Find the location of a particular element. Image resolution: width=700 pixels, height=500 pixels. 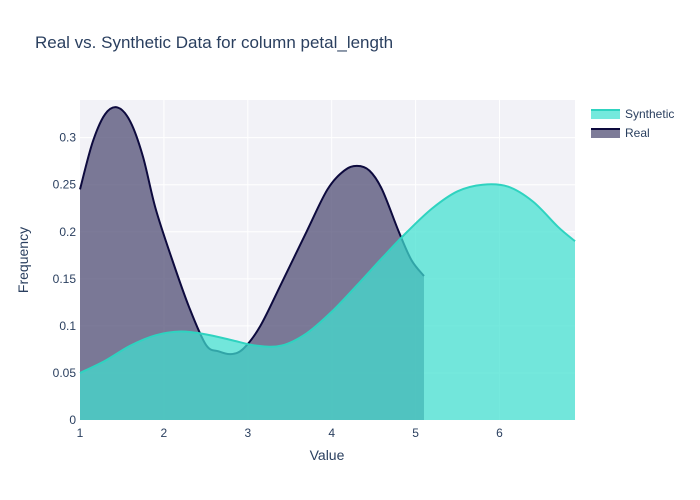

x-tick-label: 6 is located at coordinates (499, 433).